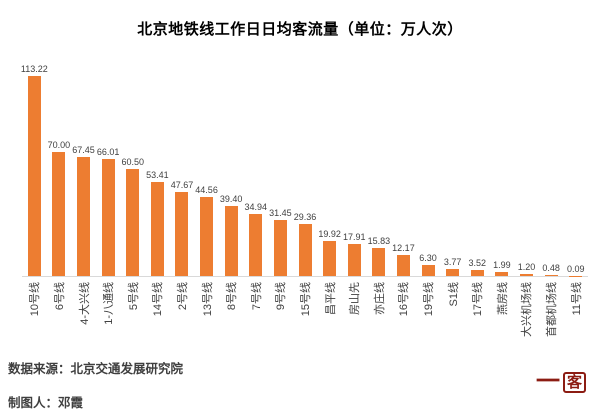 The height and width of the screenshot is (418, 600). I want to click on x-axis-label-cell: 燕房线, so click(502, 324).